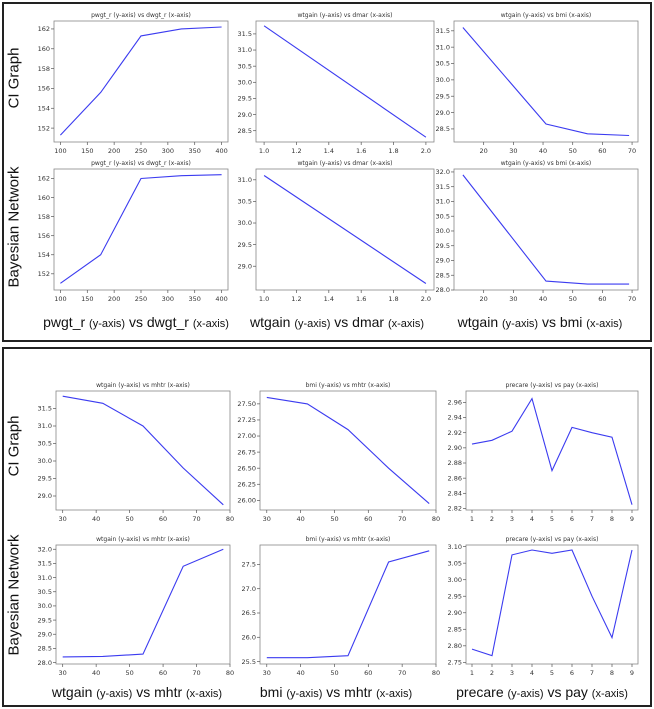 This screenshot has width=654, height=709. Describe the element at coordinates (455, 494) in the screenshot. I see `y-tick-label: 2.84` at that location.